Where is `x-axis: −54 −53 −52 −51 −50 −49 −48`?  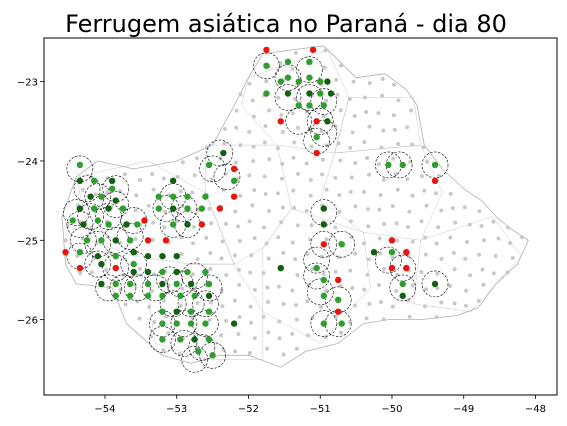 x-axis: −54 −53 −52 −51 −50 −49 −48 is located at coordinates (320, 405).